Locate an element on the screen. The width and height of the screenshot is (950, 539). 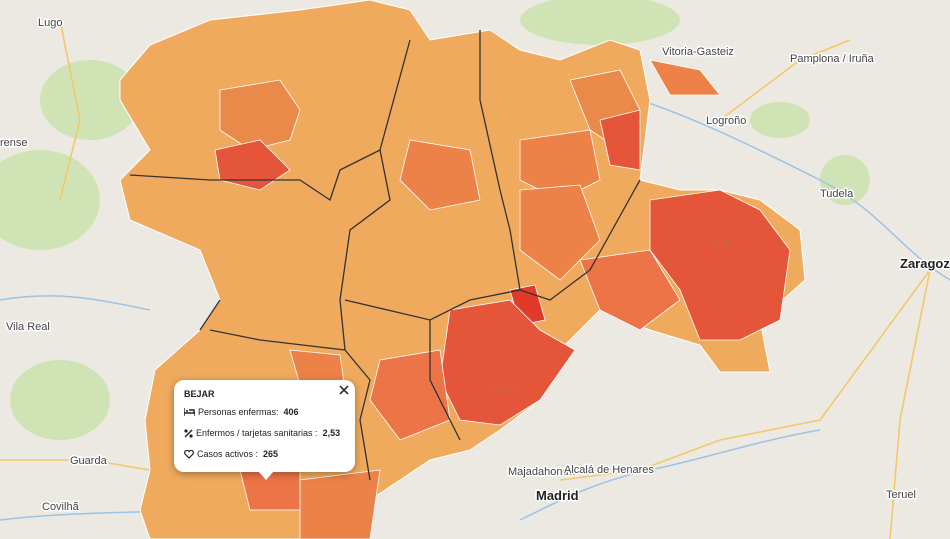
place-label: Alcalá de Henares is located at coordinates (609, 470).